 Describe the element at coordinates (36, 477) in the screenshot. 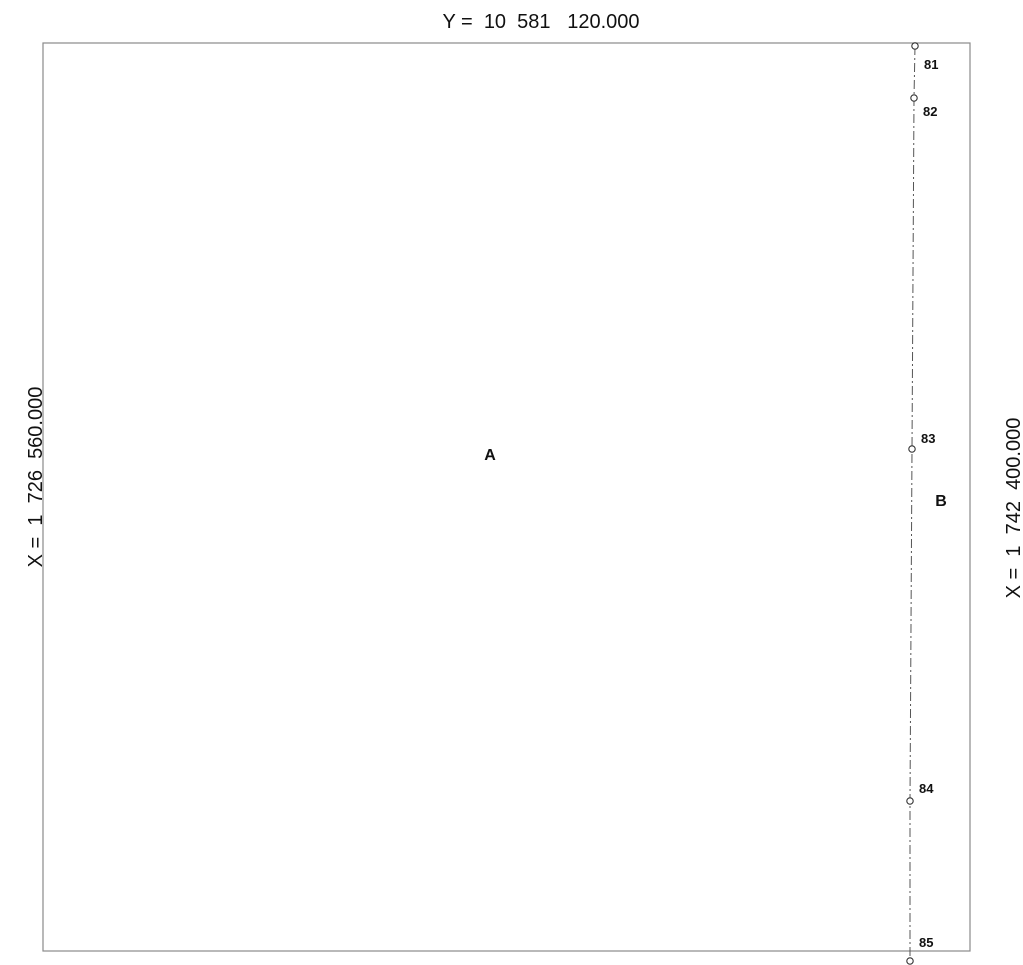

I see `left-coordinate-label: X = 1 726 560.000` at that location.